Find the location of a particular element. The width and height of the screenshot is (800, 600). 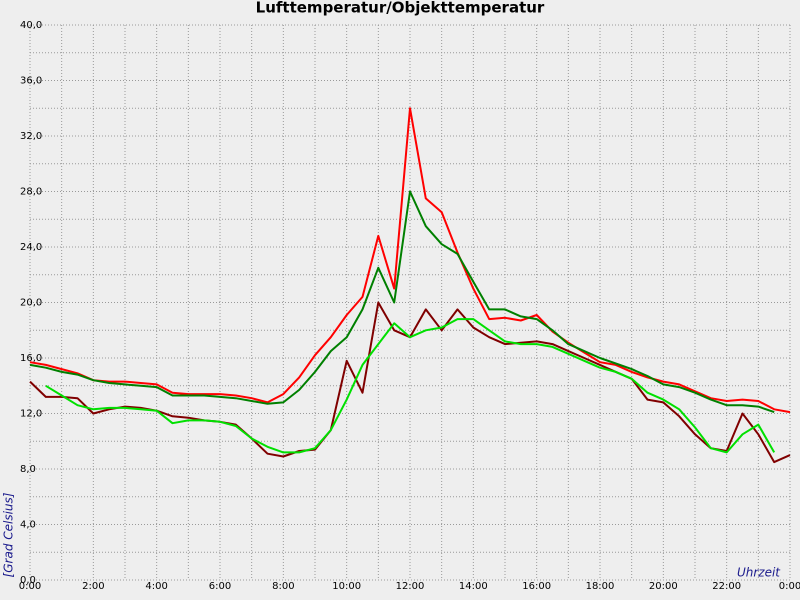

y-tick-label: 16,0 is located at coordinates (31, 358).